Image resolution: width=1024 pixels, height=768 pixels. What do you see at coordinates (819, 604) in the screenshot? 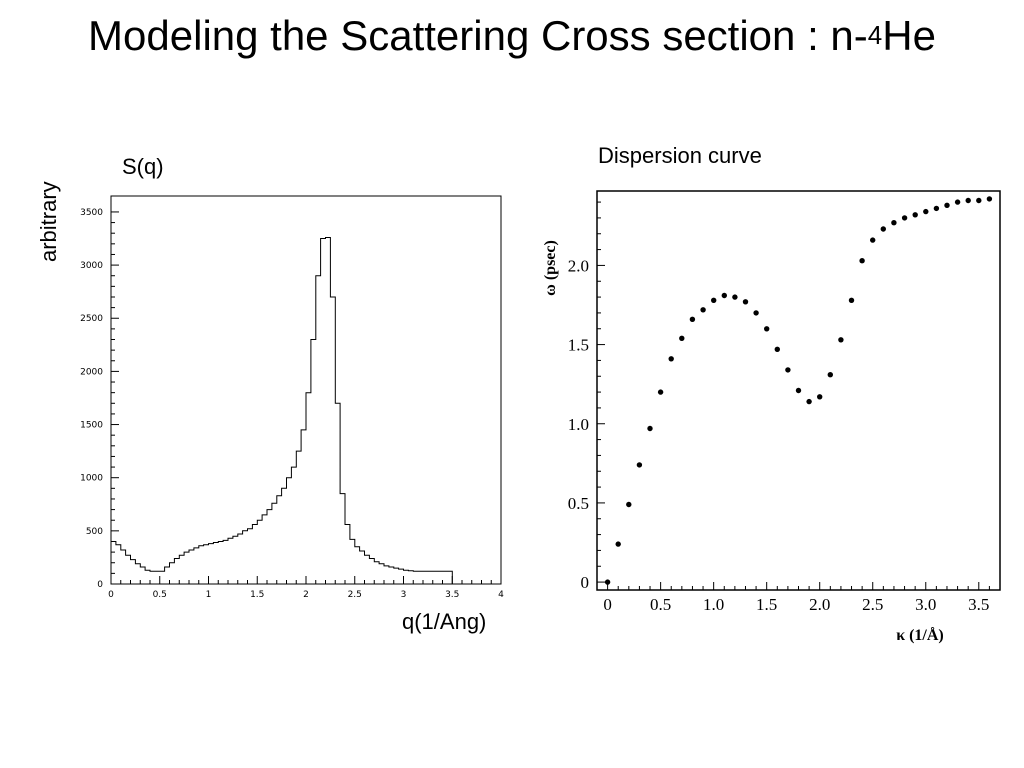
I see `dispersion-x-tick-label: 2.0` at bounding box center [819, 604].